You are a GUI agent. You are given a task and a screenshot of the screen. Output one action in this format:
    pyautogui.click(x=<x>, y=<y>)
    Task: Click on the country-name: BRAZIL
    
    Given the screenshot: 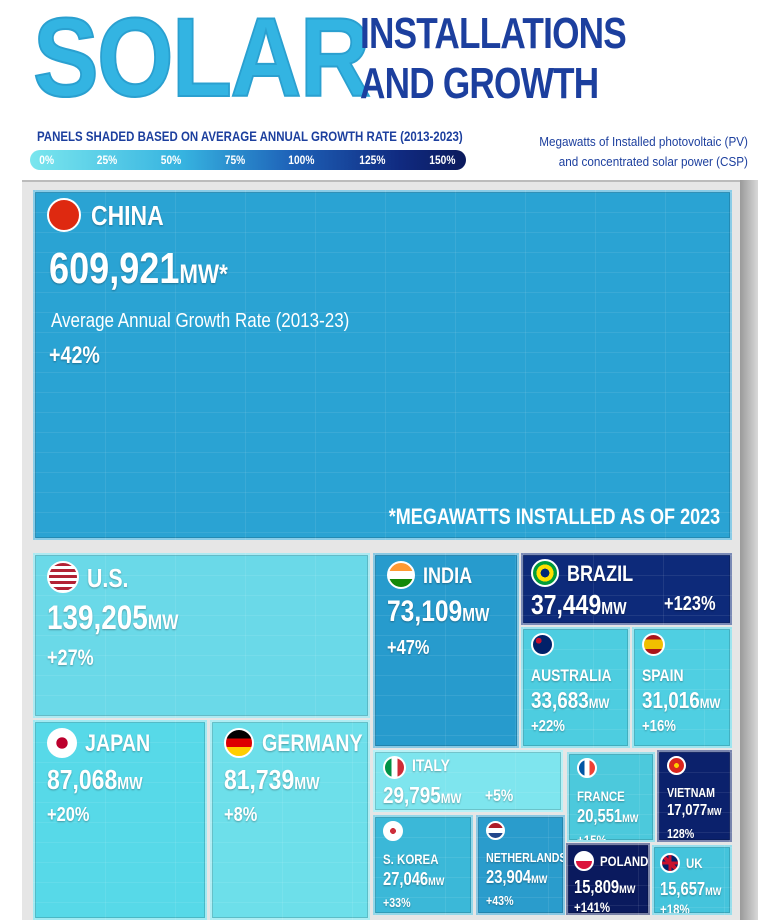 What is the action you would take?
    pyautogui.click(x=600, y=573)
    